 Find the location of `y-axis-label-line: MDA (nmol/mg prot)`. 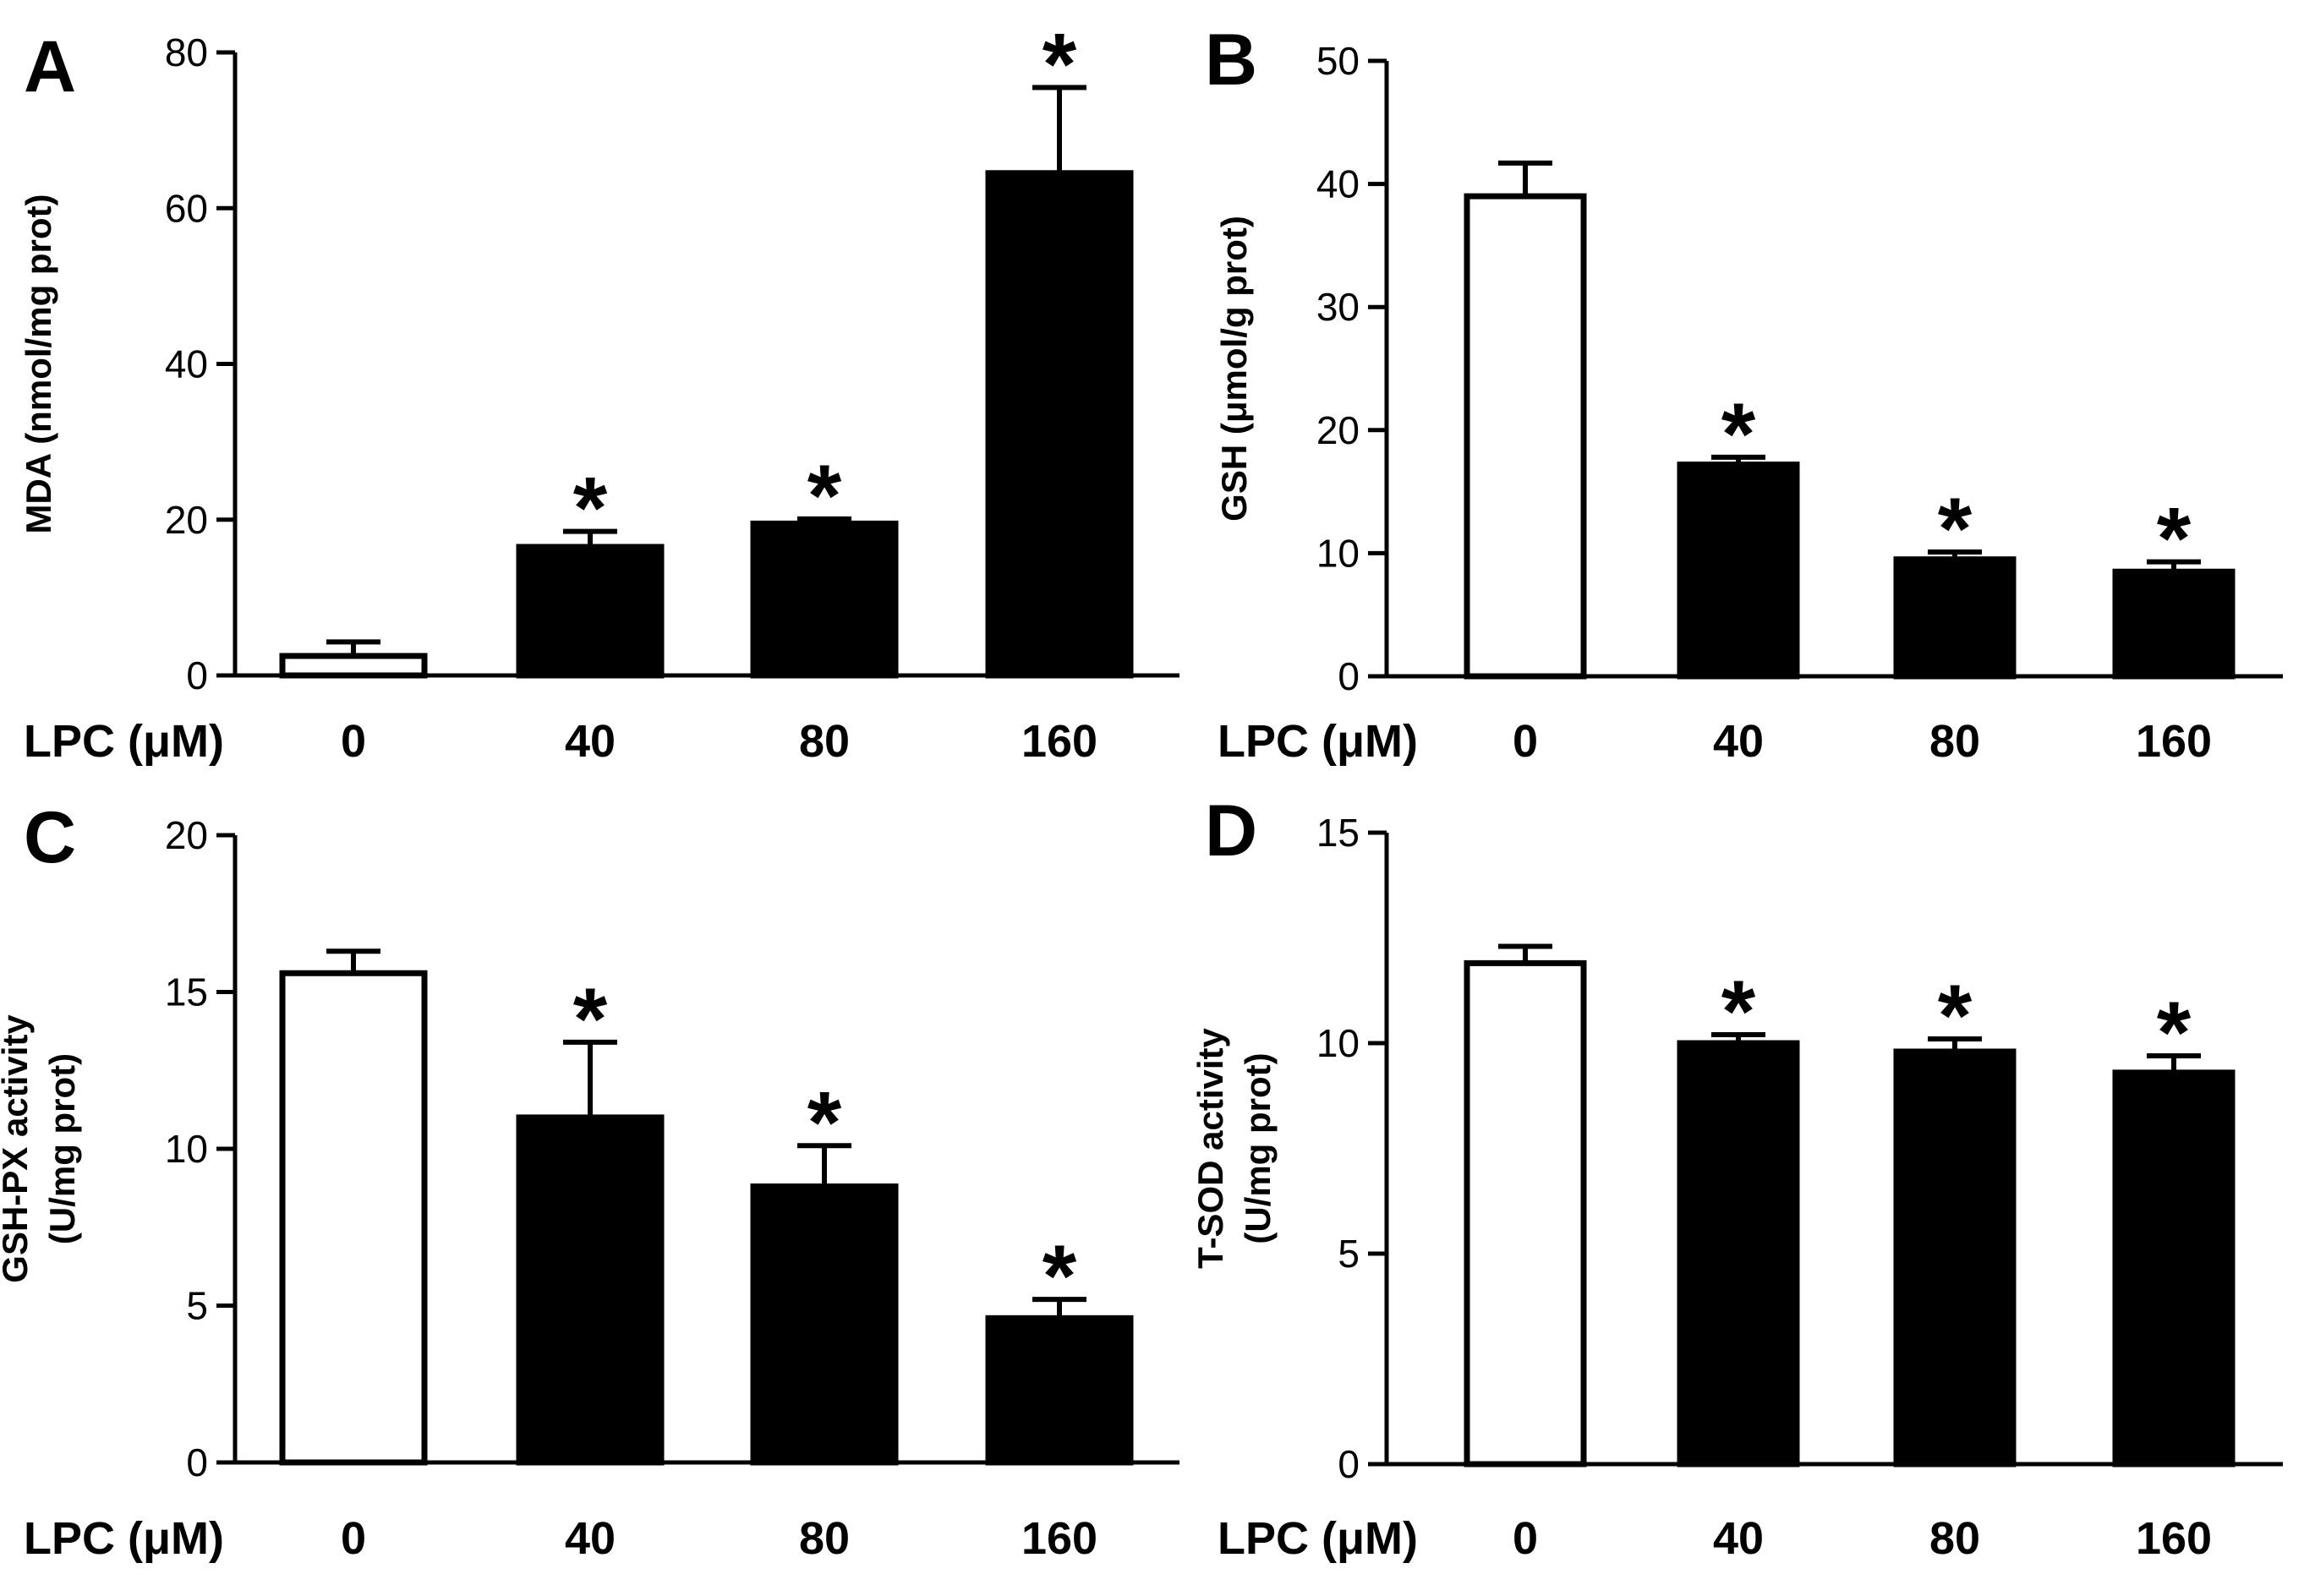

y-axis-label-line: MDA (nmol/mg prot) is located at coordinates (38, 363).